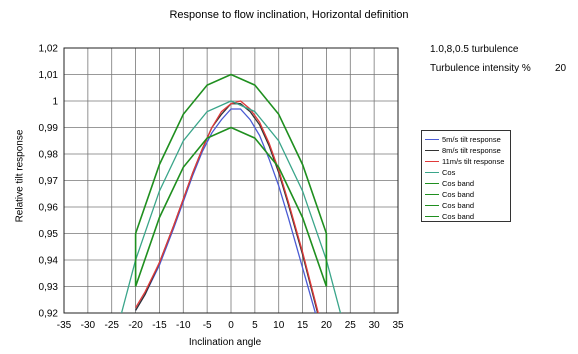 This screenshot has width=578, height=354. Describe the element at coordinates (49, 75) in the screenshot. I see `y-tick-label: 1,01` at that location.